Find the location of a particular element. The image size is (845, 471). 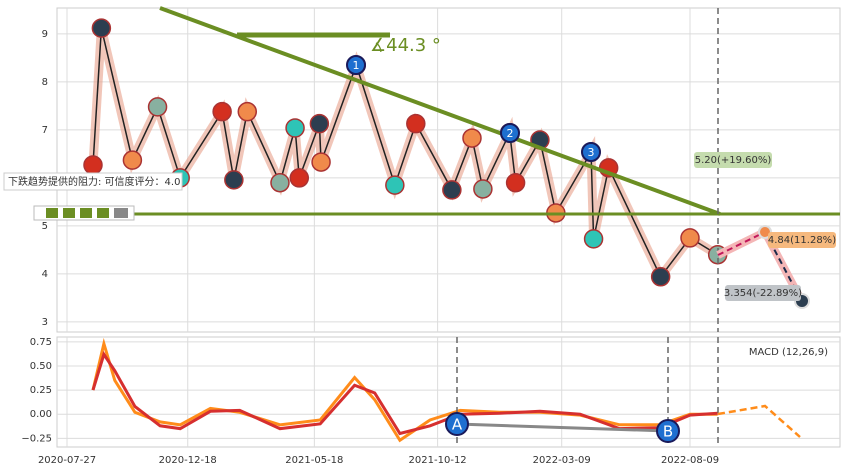

macd-title: MACD (12,26,9) is located at coordinates (788, 352).